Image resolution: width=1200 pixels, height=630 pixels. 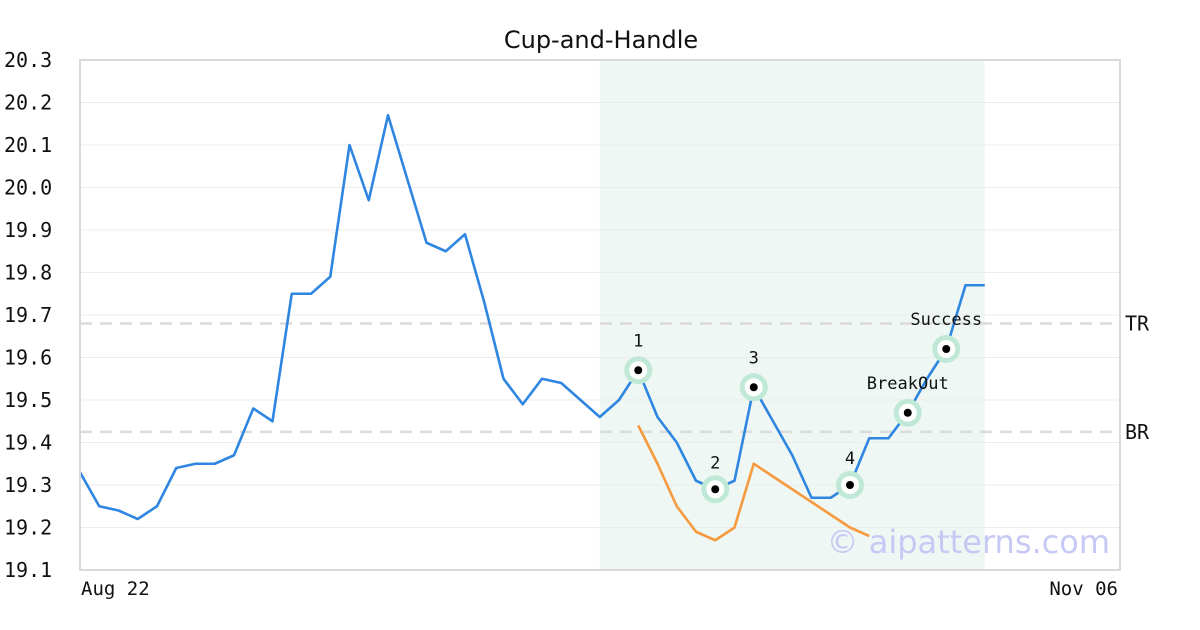 I want to click on y-tick-label: 20.3, so click(x=28, y=60).